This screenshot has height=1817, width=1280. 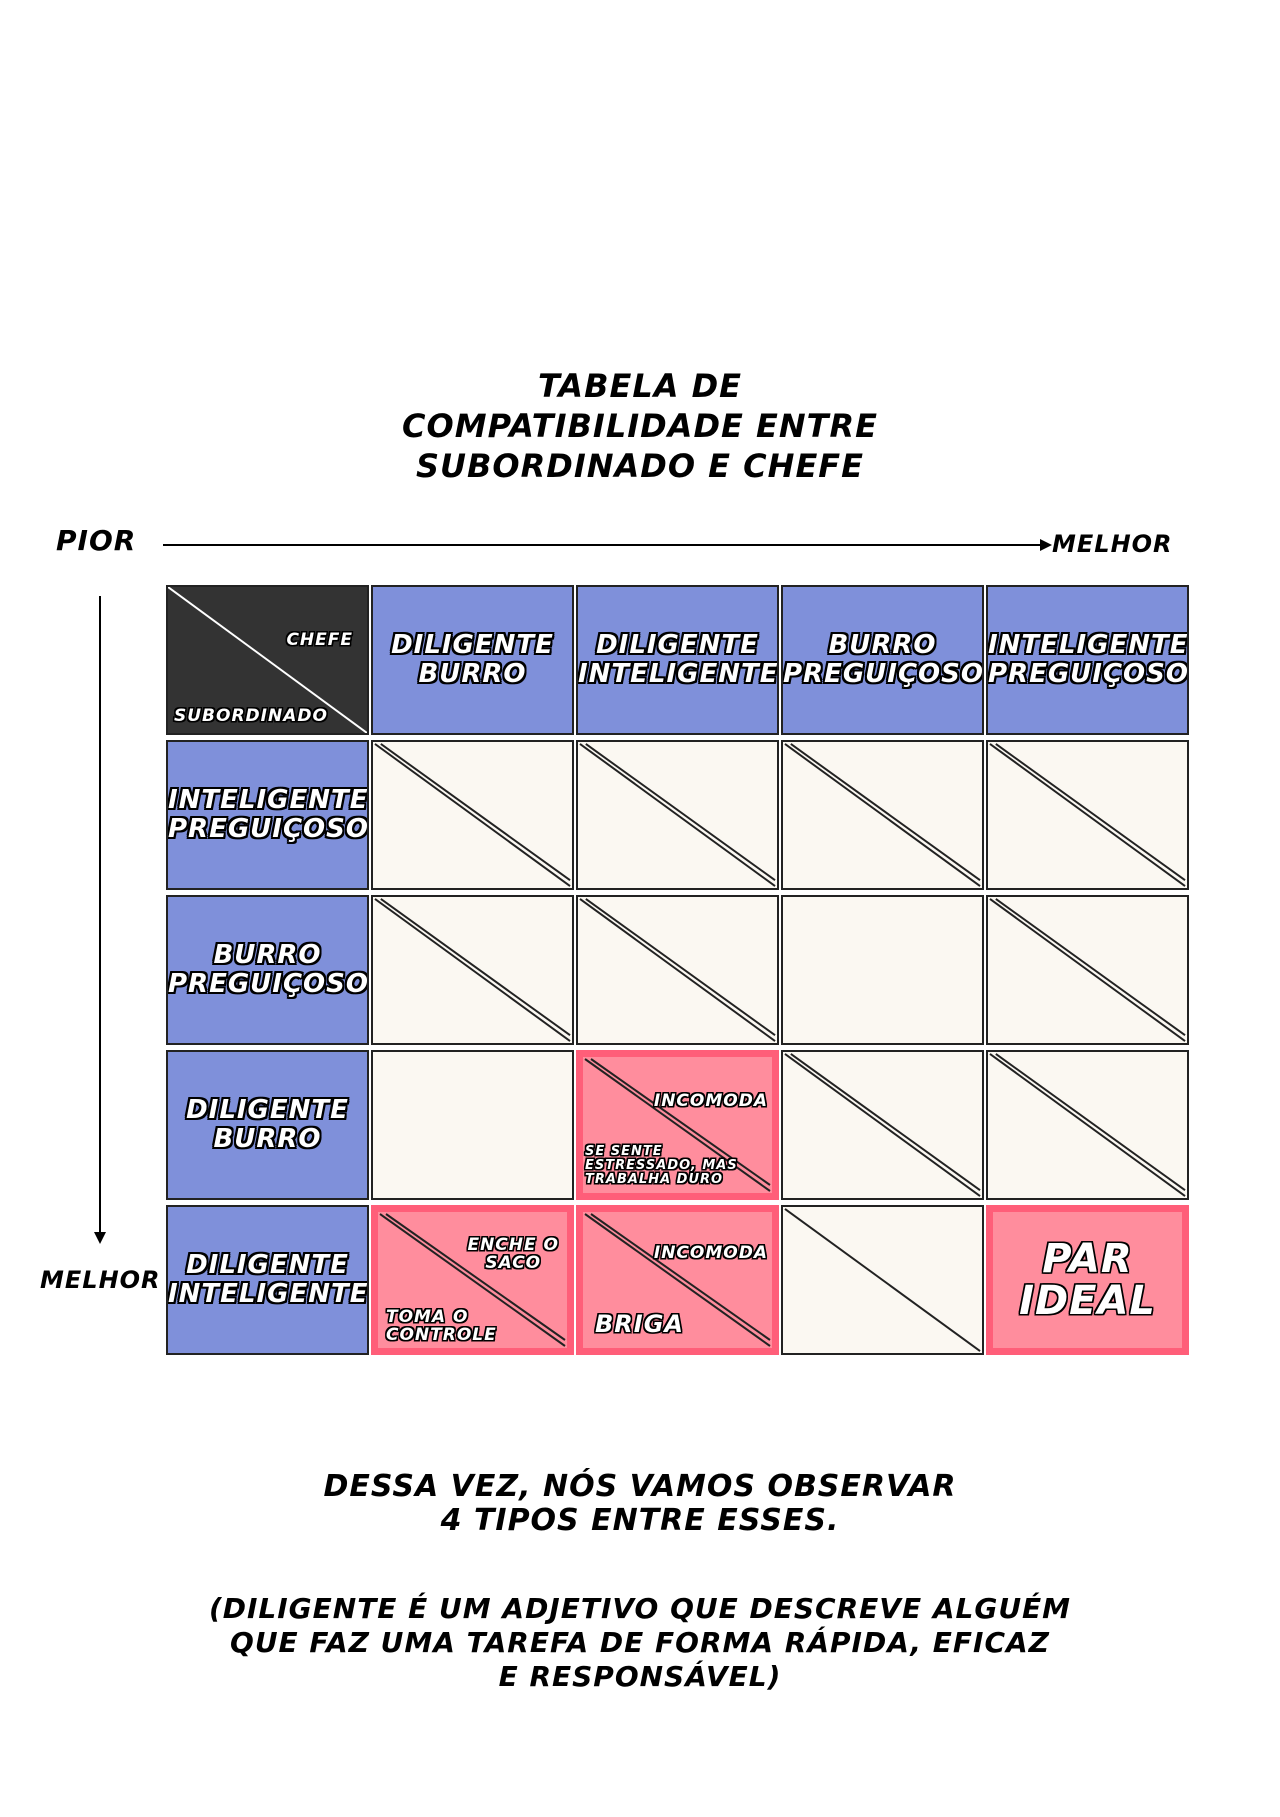 I want to click on cell-r3-c4, so click(x=1087, y=1125).